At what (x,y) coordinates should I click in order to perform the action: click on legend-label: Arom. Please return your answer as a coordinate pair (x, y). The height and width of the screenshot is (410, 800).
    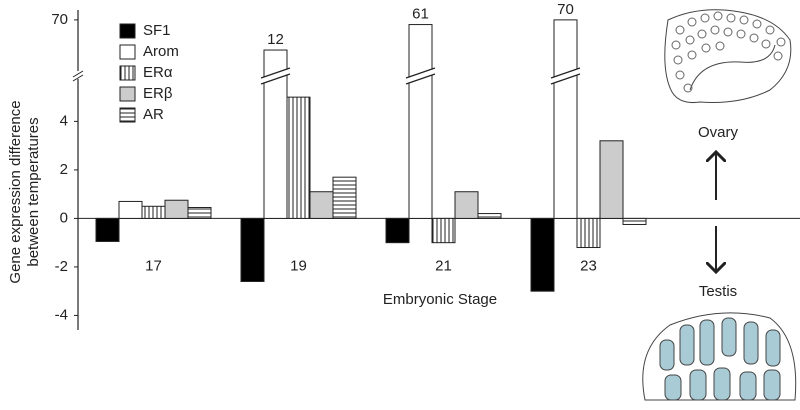
    Looking at the image, I should click on (161, 51).